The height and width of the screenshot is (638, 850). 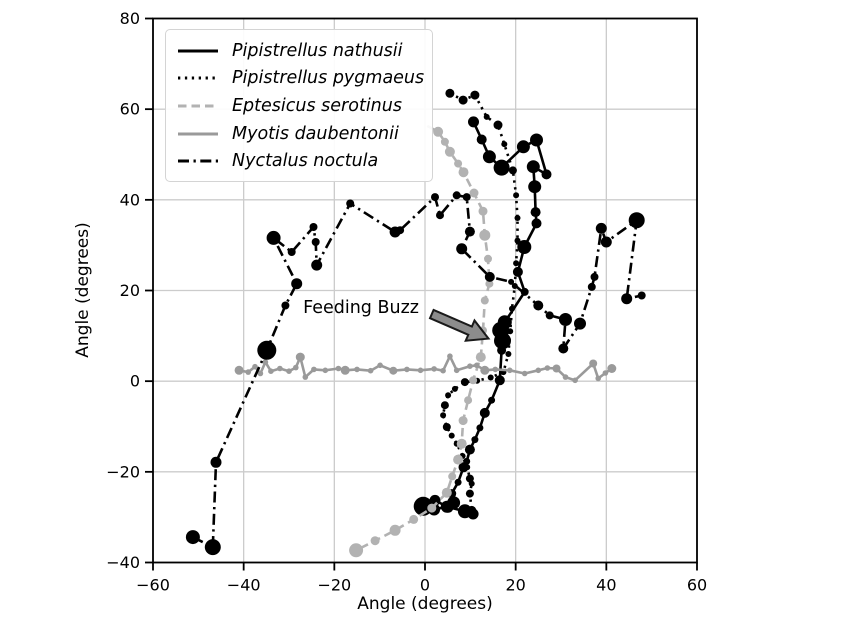 I want to click on legend-label: Myotis daubentonii, so click(x=315, y=133).